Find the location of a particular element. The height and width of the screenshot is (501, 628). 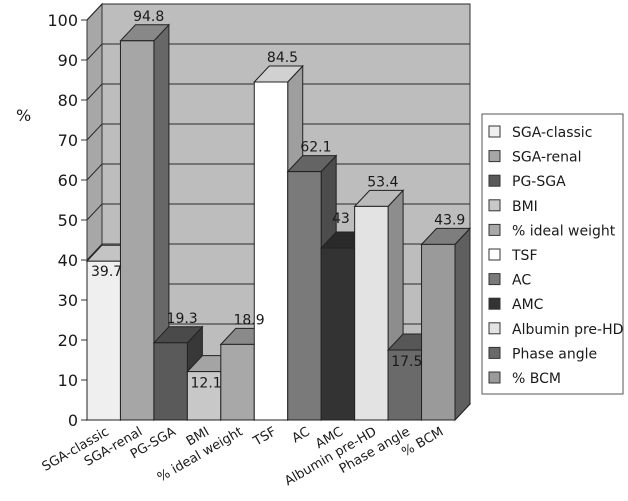

data-label: 94.8 is located at coordinates (148, 17).